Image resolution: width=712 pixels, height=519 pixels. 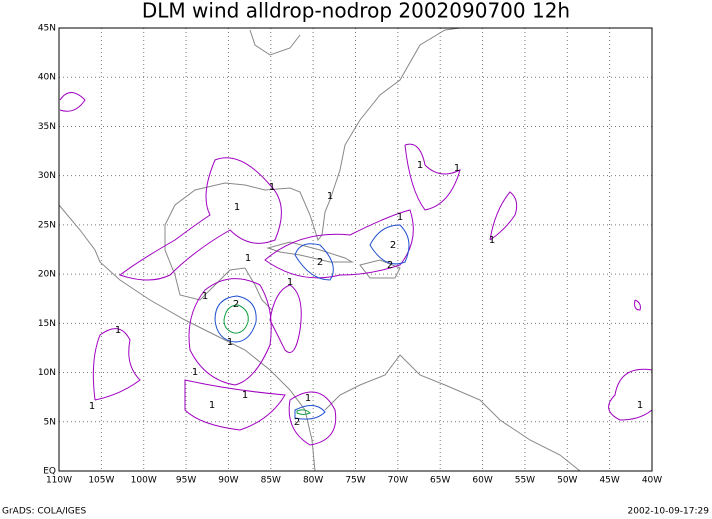 I want to click on x-tick-label: 80W, so click(x=313, y=481).